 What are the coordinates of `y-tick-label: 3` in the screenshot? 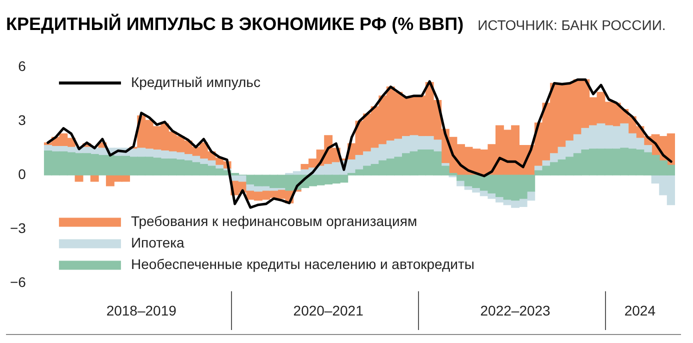 It's located at (22, 120).